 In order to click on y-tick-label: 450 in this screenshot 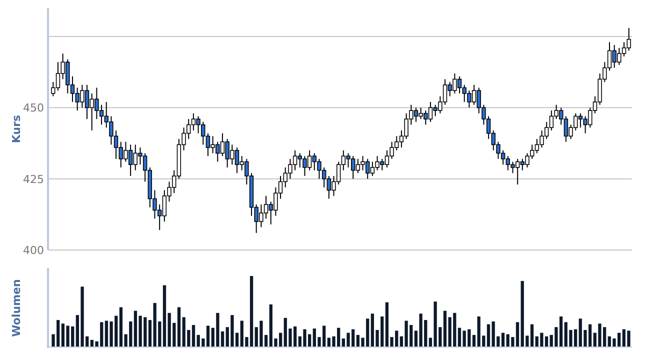, I will do `click(33, 108)`.